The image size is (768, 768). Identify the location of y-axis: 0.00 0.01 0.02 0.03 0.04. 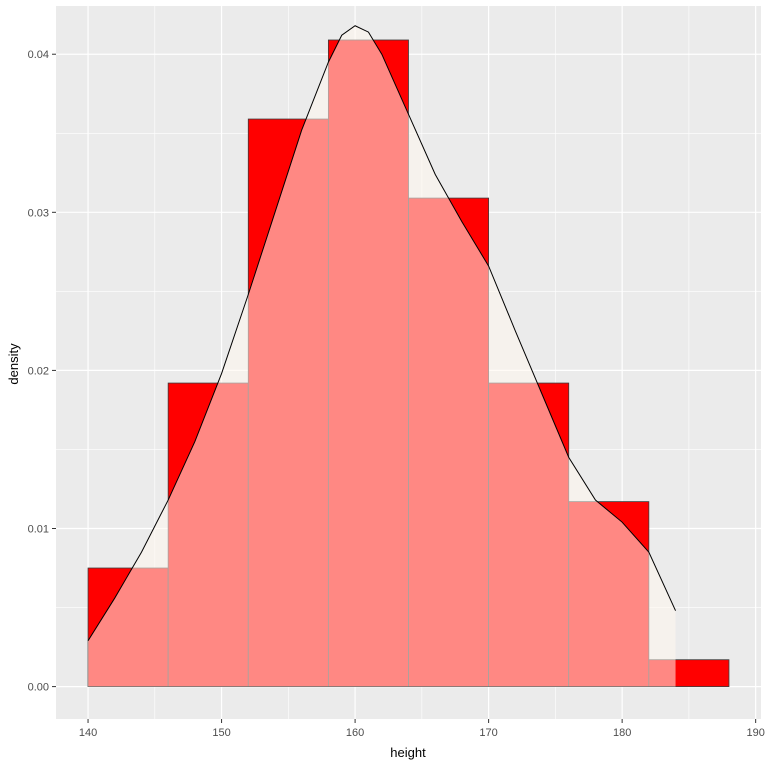
(42, 371).